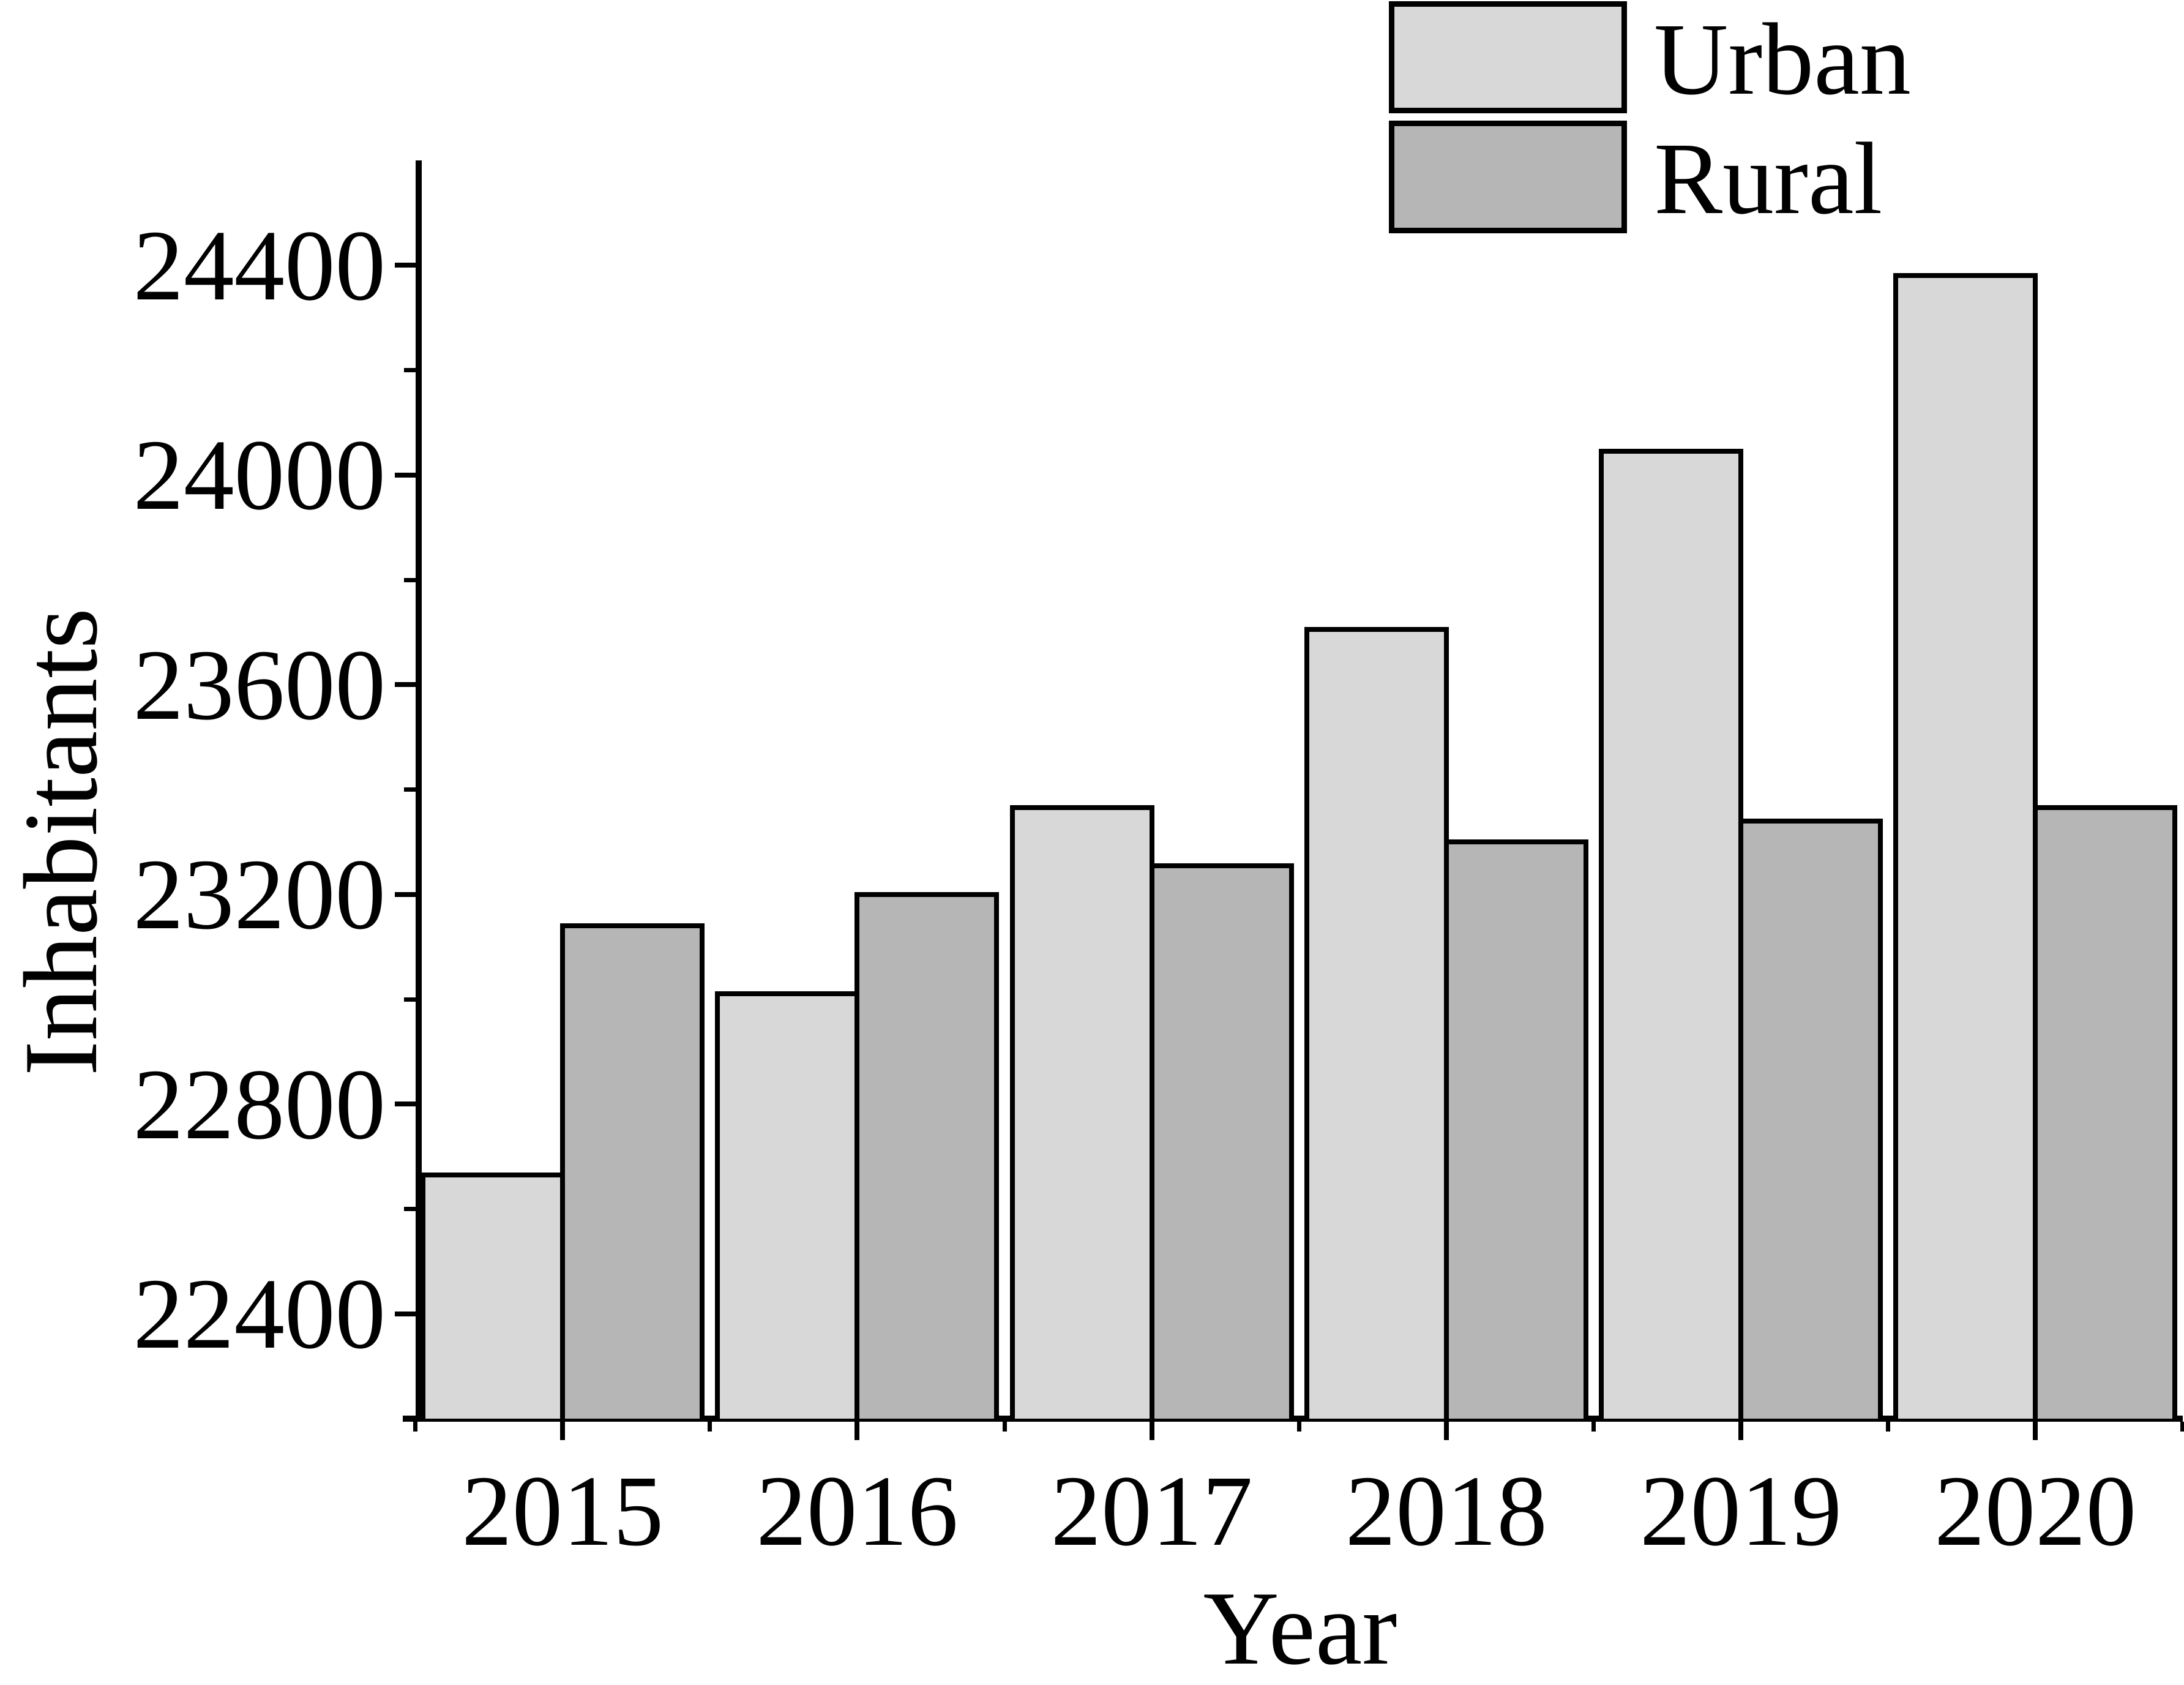 This screenshot has height=1685, width=2184. What do you see at coordinates (1810, 1118) in the screenshot?
I see `bar-rural-2019` at bounding box center [1810, 1118].